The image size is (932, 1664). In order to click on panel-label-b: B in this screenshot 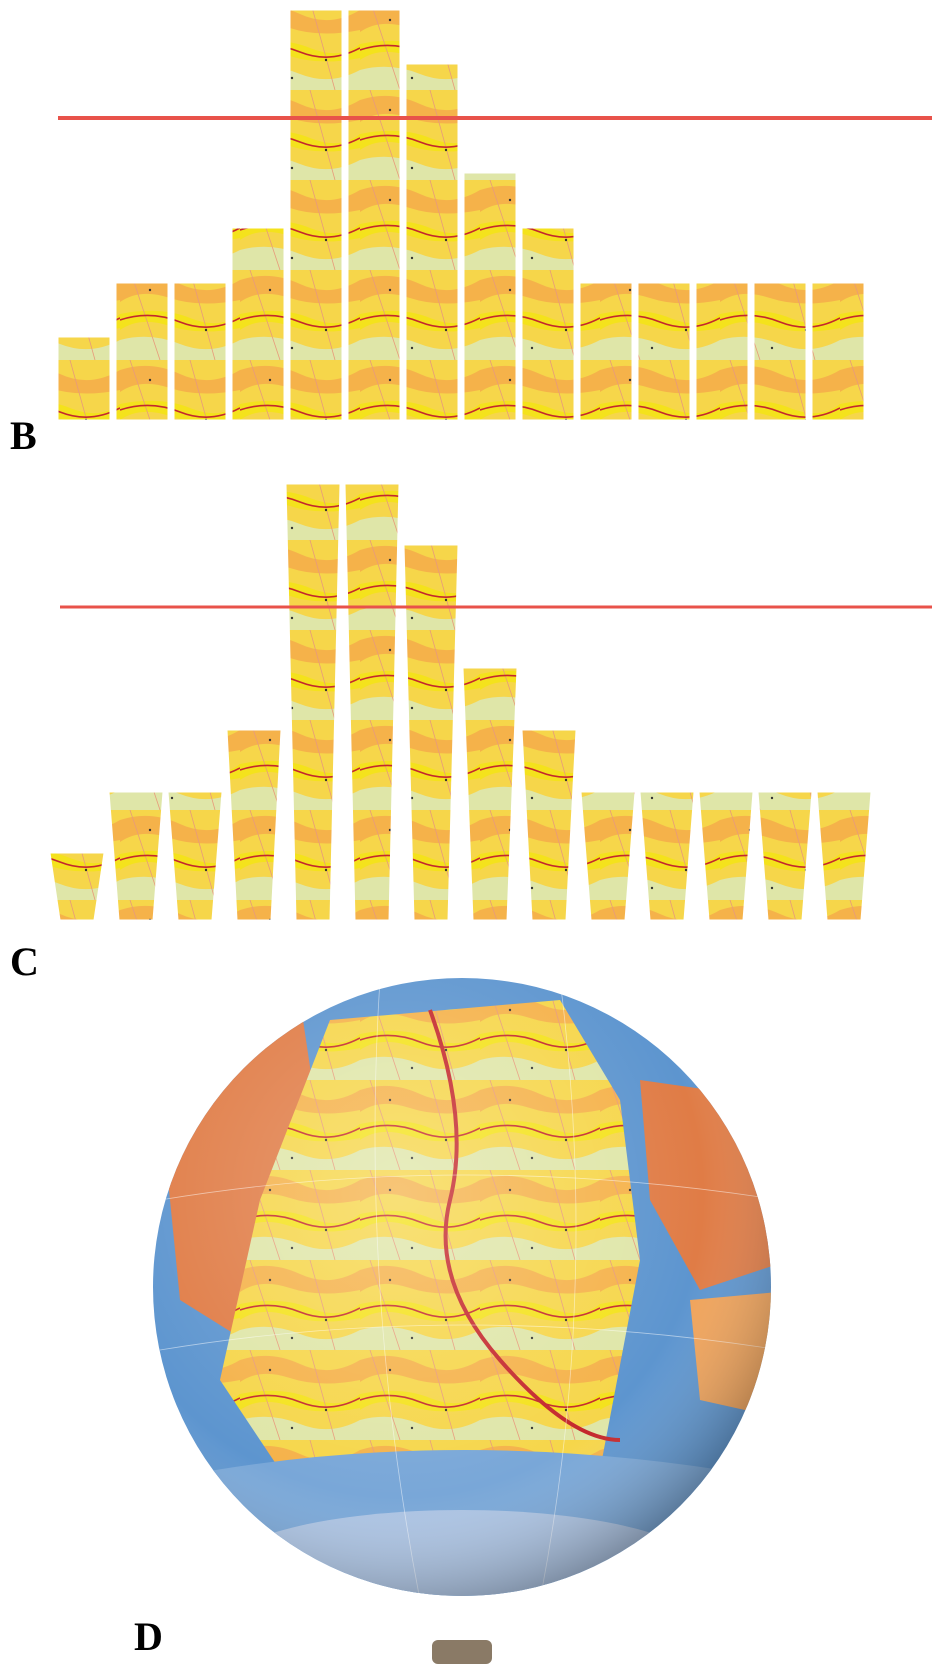, I will do `click(23, 435)`.